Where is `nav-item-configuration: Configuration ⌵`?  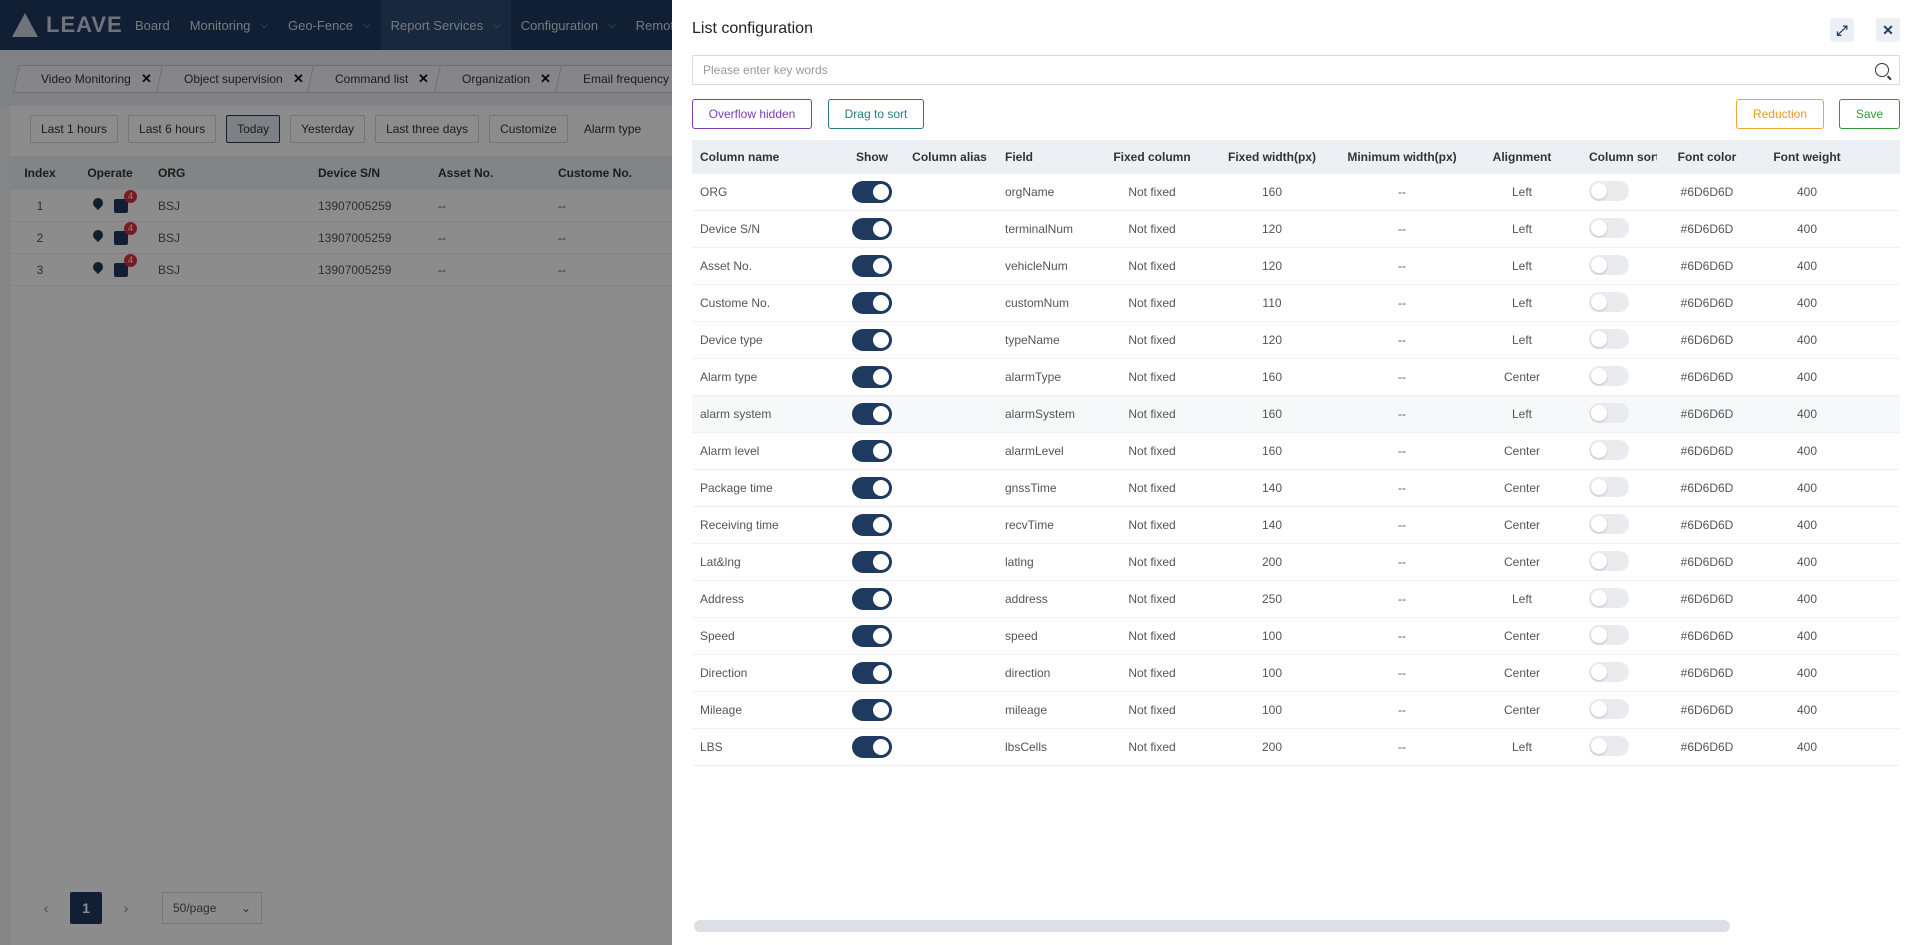 nav-item-configuration: Configuration ⌵ is located at coordinates (568, 25).